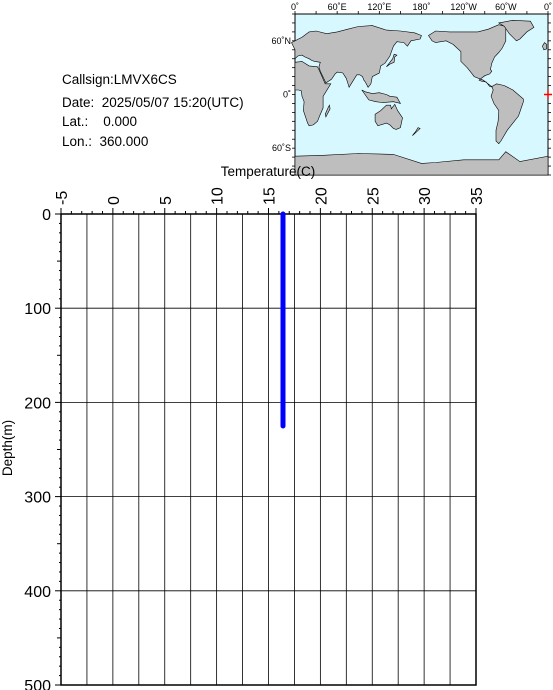 This screenshot has height=690, width=553. Describe the element at coordinates (62, 198) in the screenshot. I see `x-tick-label: -5` at that location.